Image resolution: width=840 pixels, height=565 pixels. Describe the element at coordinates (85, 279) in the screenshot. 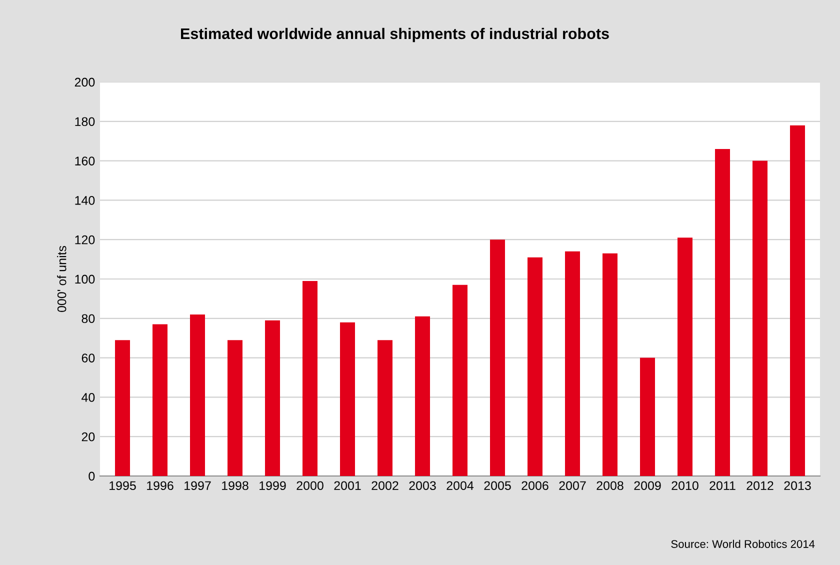

I see `y-tick-label: 100` at that location.